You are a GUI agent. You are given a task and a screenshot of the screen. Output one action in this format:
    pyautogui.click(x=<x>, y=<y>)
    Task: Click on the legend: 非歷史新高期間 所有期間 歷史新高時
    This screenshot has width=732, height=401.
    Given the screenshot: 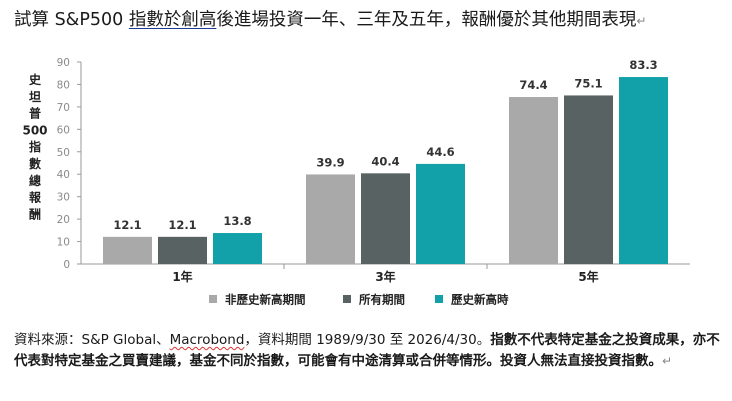 What is the action you would take?
    pyautogui.click(x=359, y=300)
    